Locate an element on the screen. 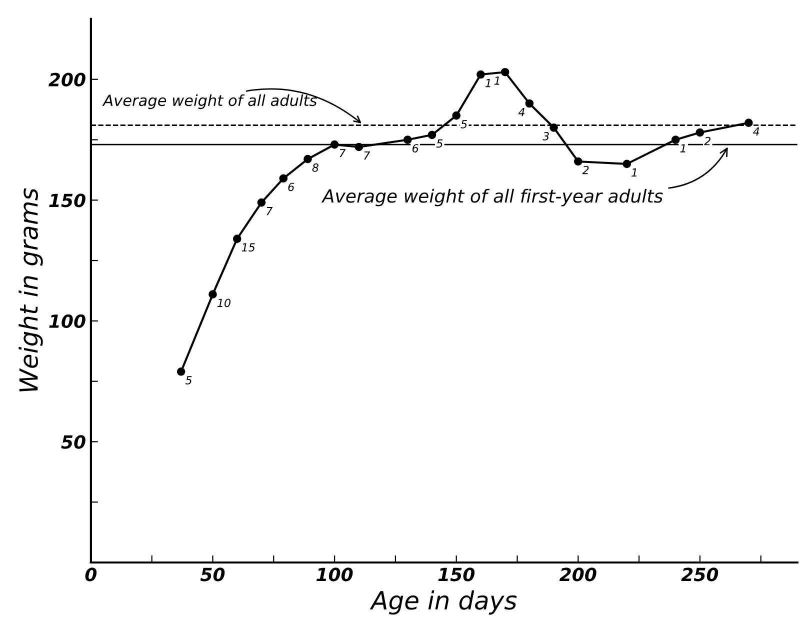 This screenshot has height=632, width=812. ref-line-label: Average weight of all first-year adults is located at coordinates (492, 197).